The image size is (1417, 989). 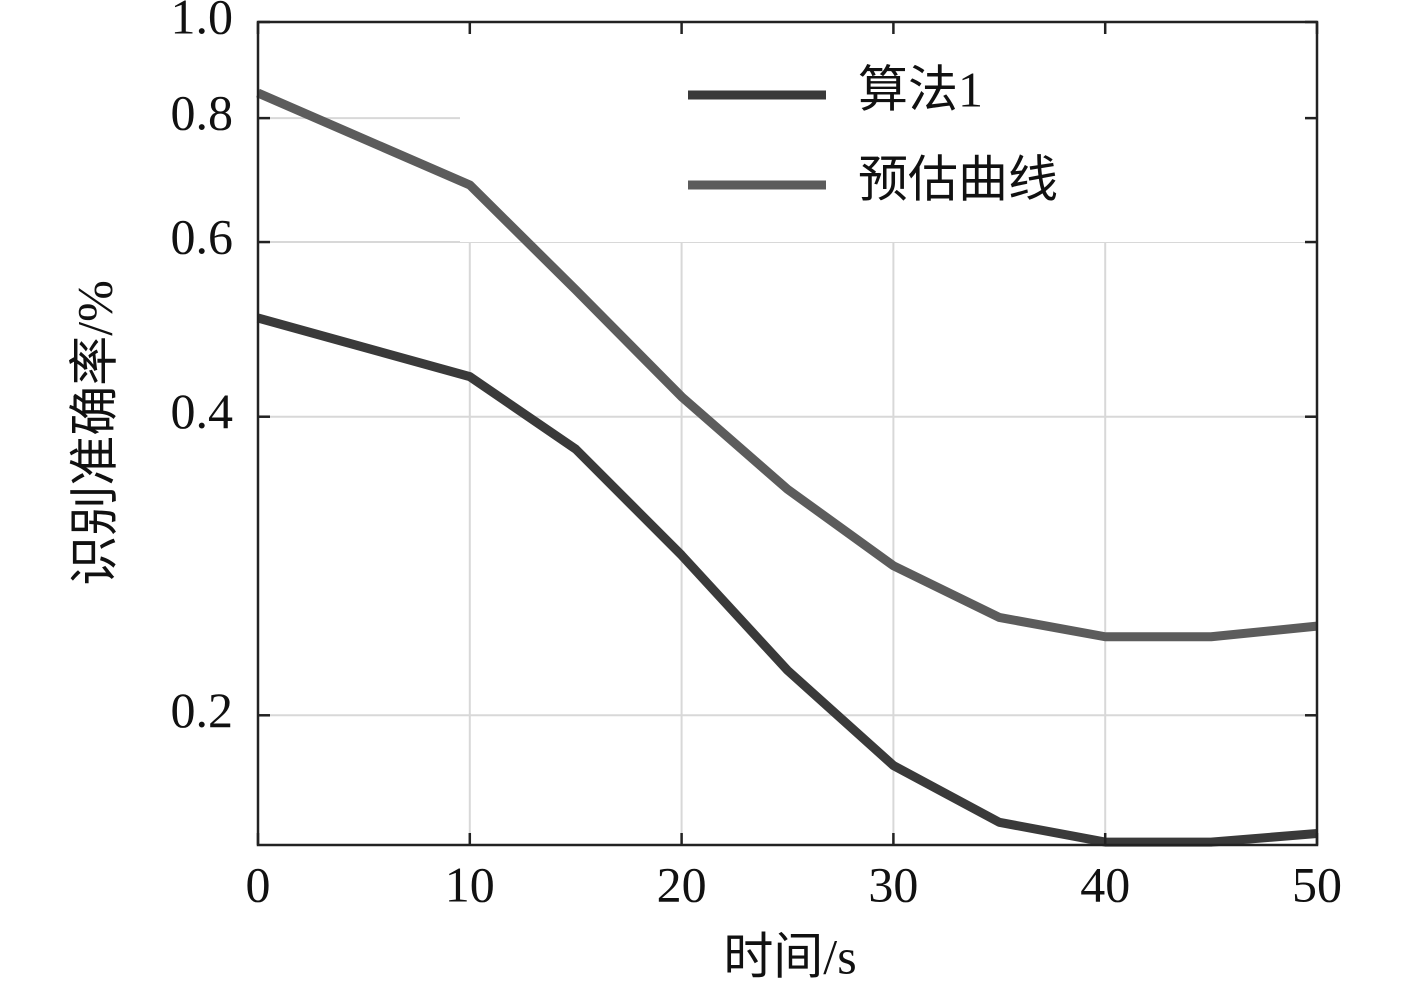 I want to click on y-tick-label: 0.6, so click(x=202, y=237).